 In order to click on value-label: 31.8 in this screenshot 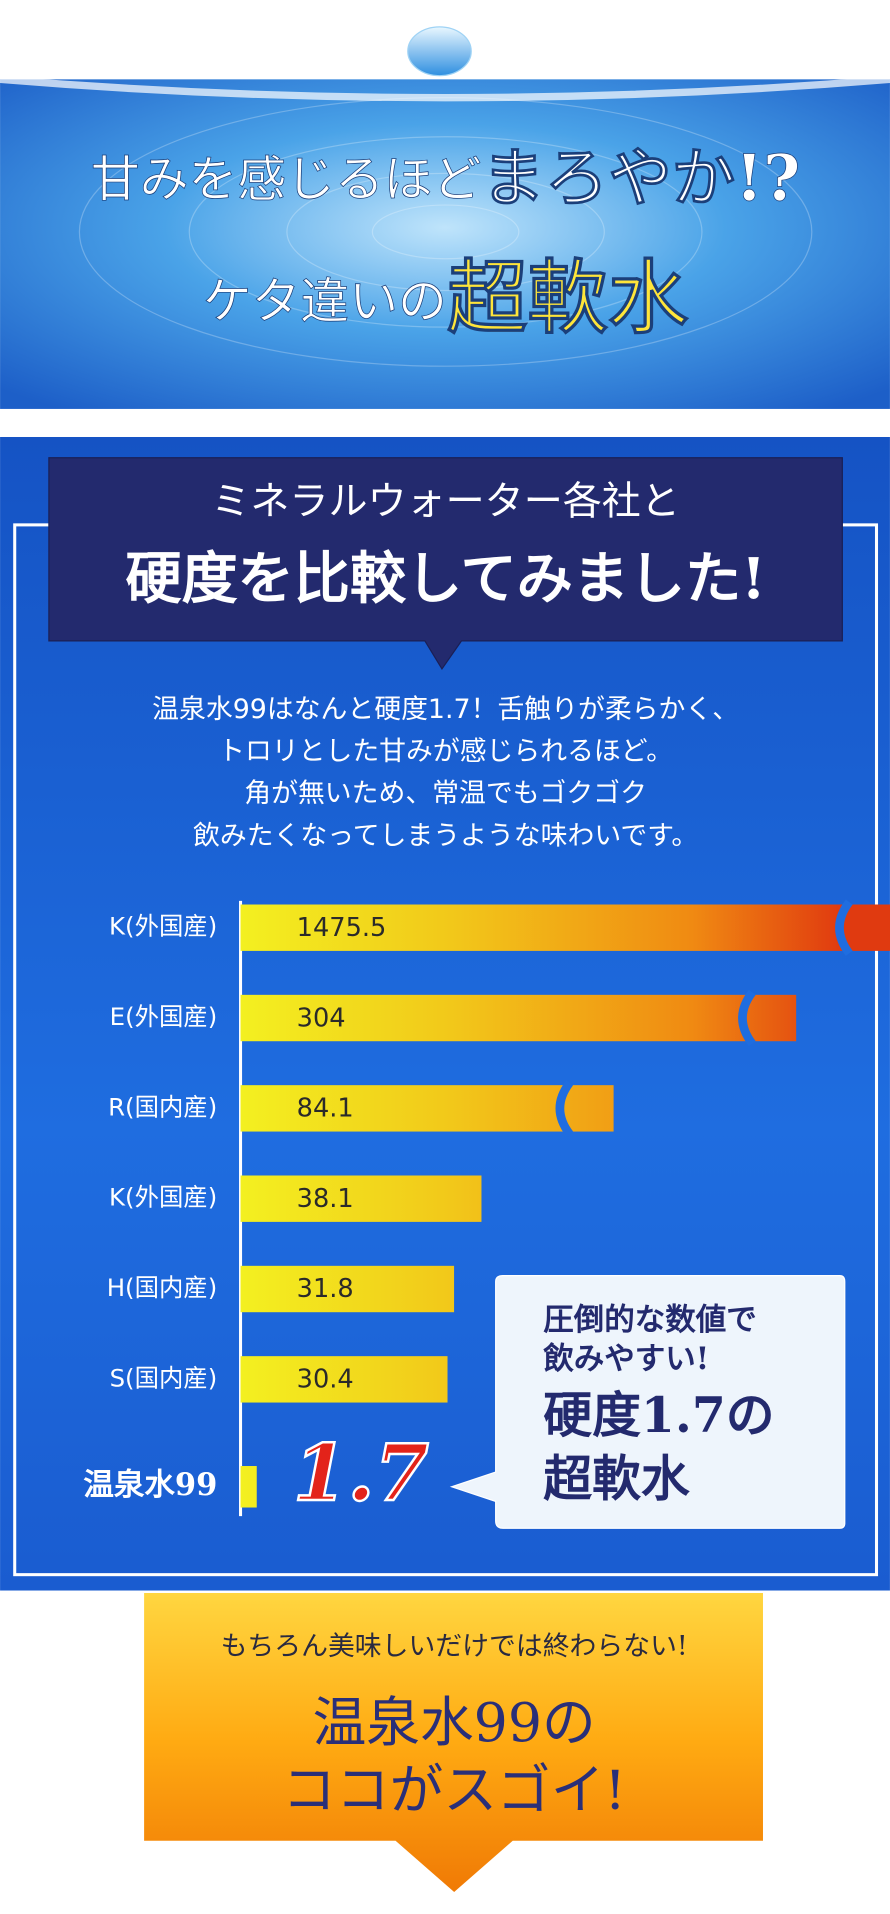, I will do `click(325, 1289)`.